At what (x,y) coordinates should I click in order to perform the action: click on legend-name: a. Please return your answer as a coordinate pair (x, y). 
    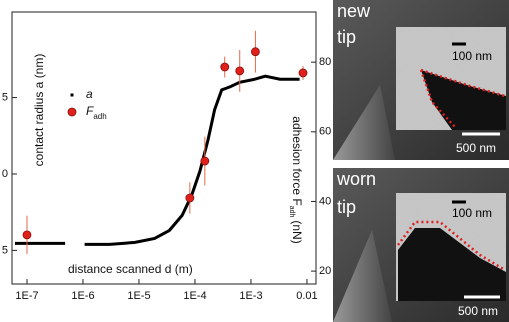
    Looking at the image, I should click on (89, 94).